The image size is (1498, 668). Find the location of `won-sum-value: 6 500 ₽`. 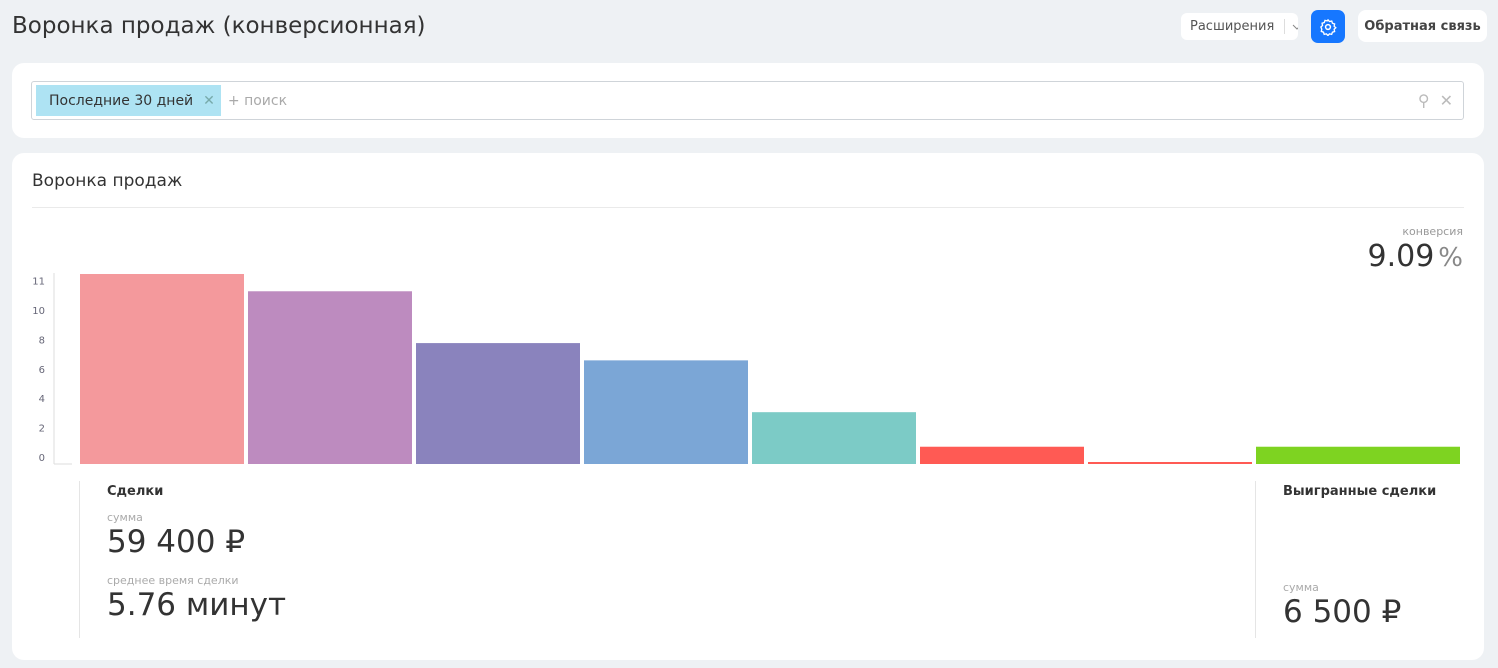

won-sum-value: 6 500 ₽ is located at coordinates (1342, 612).